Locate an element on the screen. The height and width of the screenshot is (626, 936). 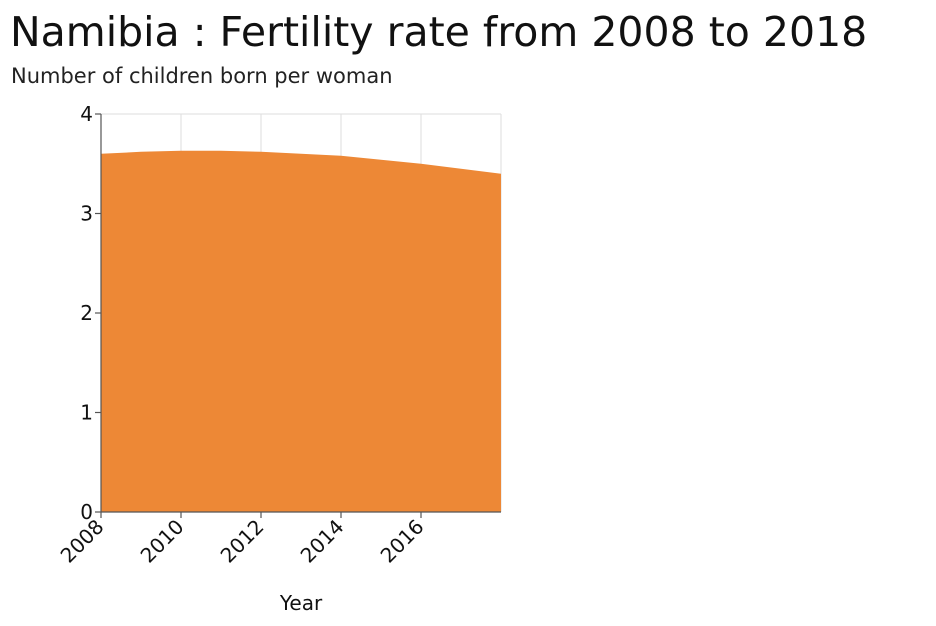
x-axis-title: Year is located at coordinates (301, 603).